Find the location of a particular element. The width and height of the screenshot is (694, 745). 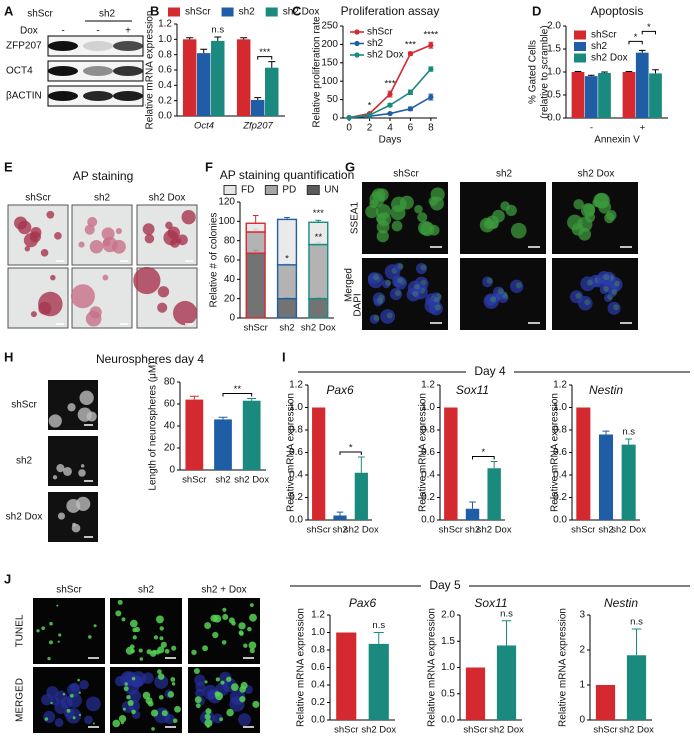

blot-band is located at coordinates (128, 96).